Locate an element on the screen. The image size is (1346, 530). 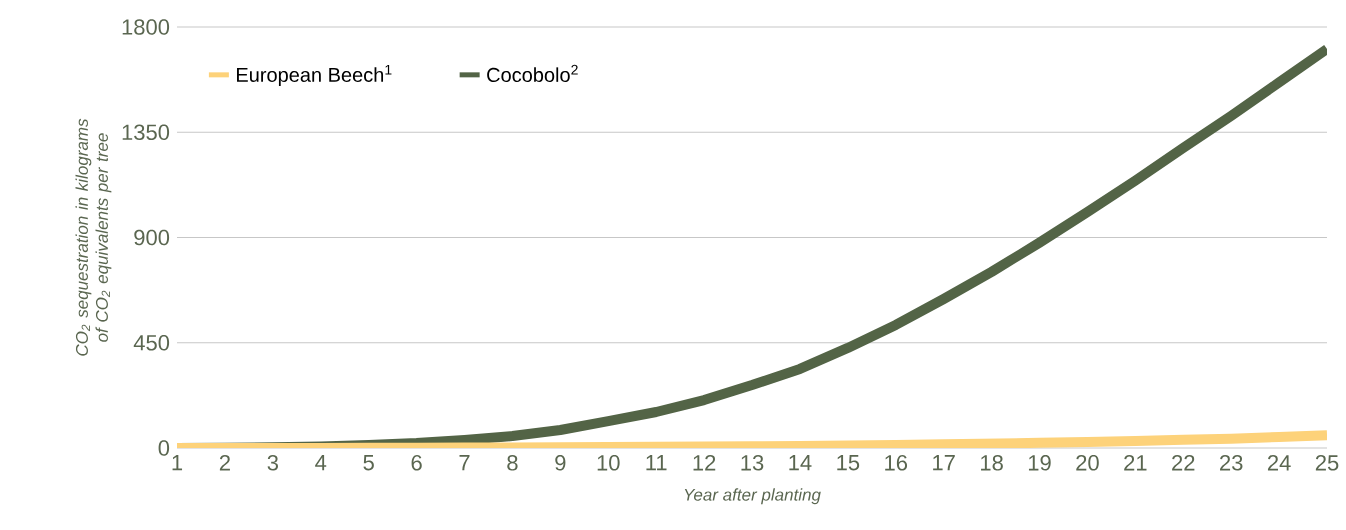
x-tick-label: 9 is located at coordinates (560, 463).